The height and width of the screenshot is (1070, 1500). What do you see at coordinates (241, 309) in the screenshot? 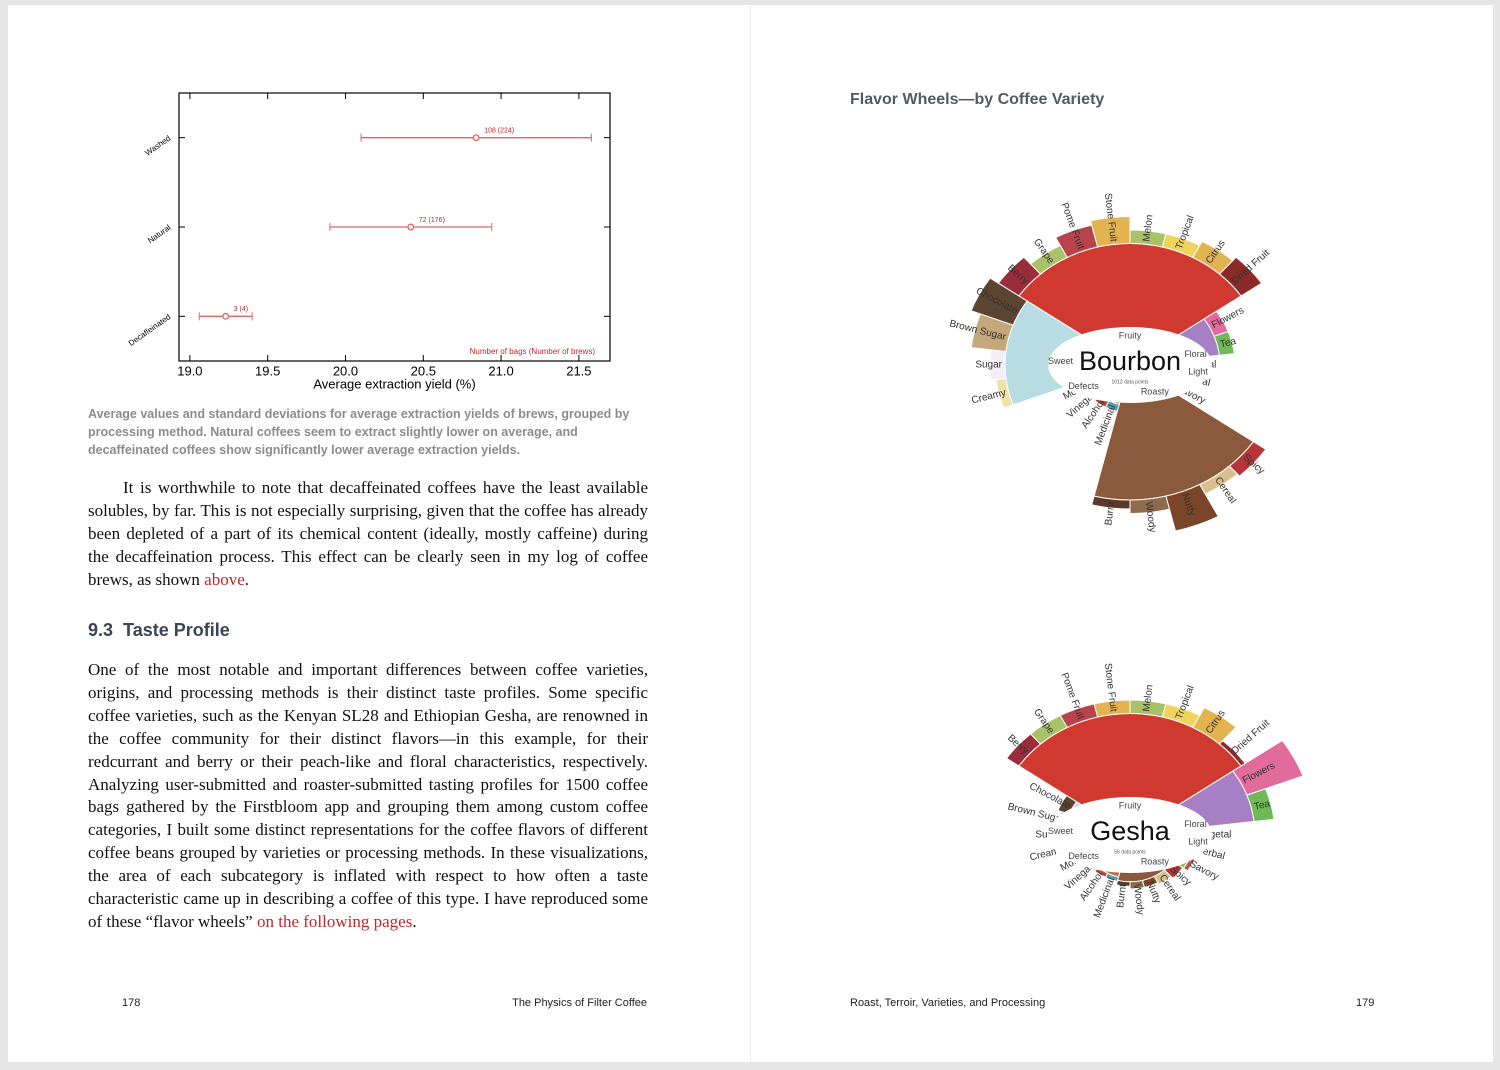
I see `point-label: 3 (4)` at bounding box center [241, 309].